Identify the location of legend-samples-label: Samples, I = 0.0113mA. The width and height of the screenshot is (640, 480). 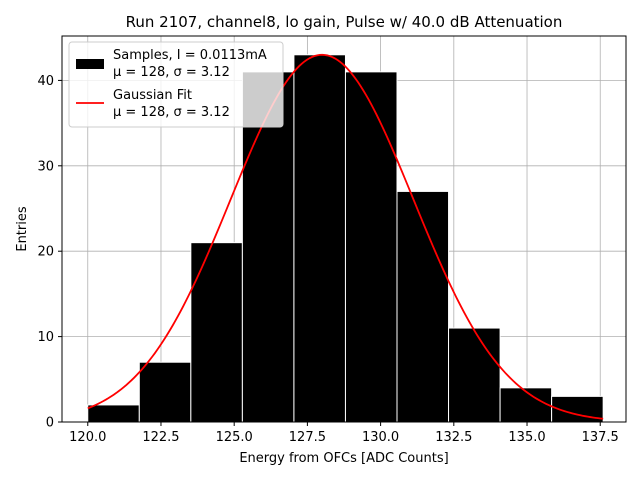
(190, 55).